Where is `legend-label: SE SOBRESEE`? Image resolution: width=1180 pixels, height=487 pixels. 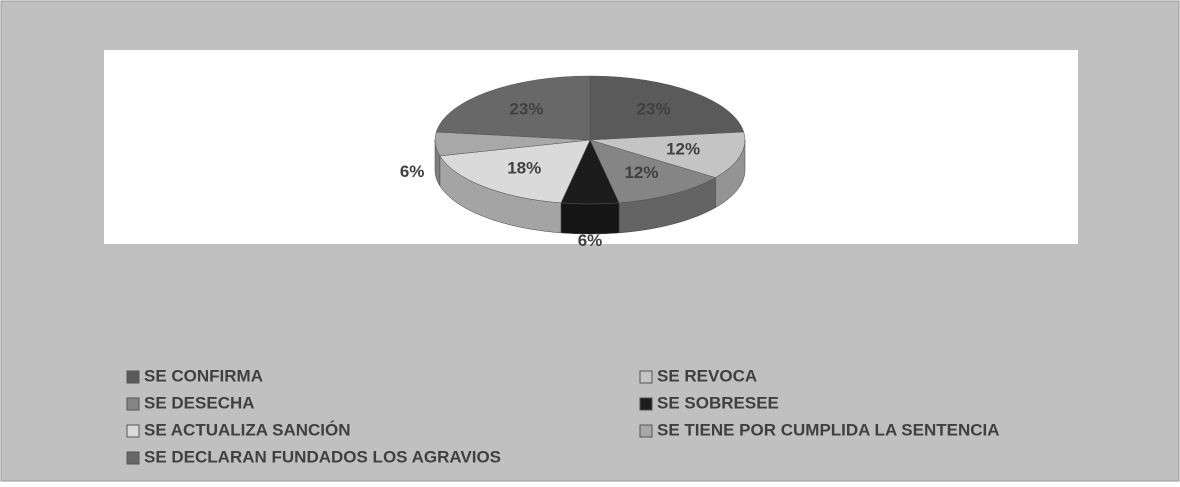
legend-label: SE SOBRESEE is located at coordinates (718, 402).